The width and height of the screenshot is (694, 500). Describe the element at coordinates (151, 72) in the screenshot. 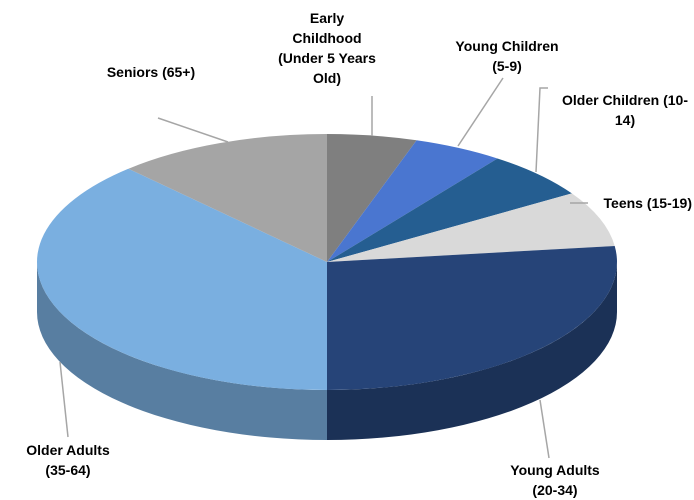

I see `slice-label: Seniors (65+)` at that location.